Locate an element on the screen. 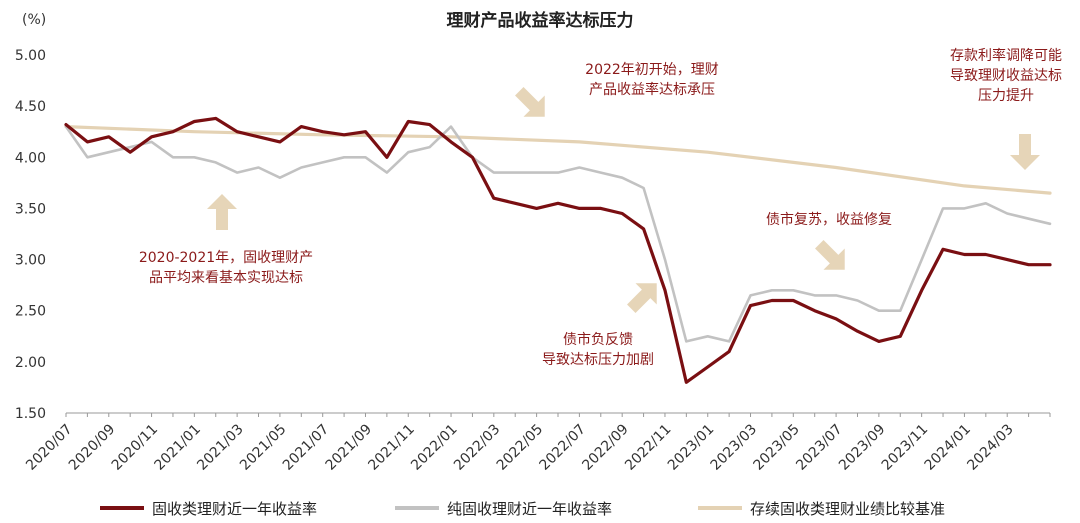  legend: 固收类理财近一年收益率 纯固收理财近一年收益率 存续固收类理财业绩比较基准 is located at coordinates (522, 509).